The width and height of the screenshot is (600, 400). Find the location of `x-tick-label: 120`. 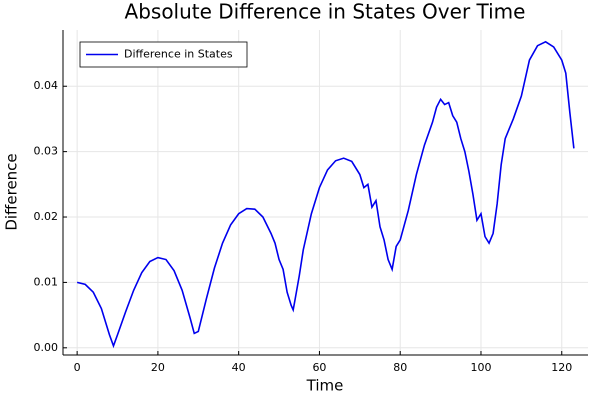

x-tick-label: 120 is located at coordinates (561, 367).